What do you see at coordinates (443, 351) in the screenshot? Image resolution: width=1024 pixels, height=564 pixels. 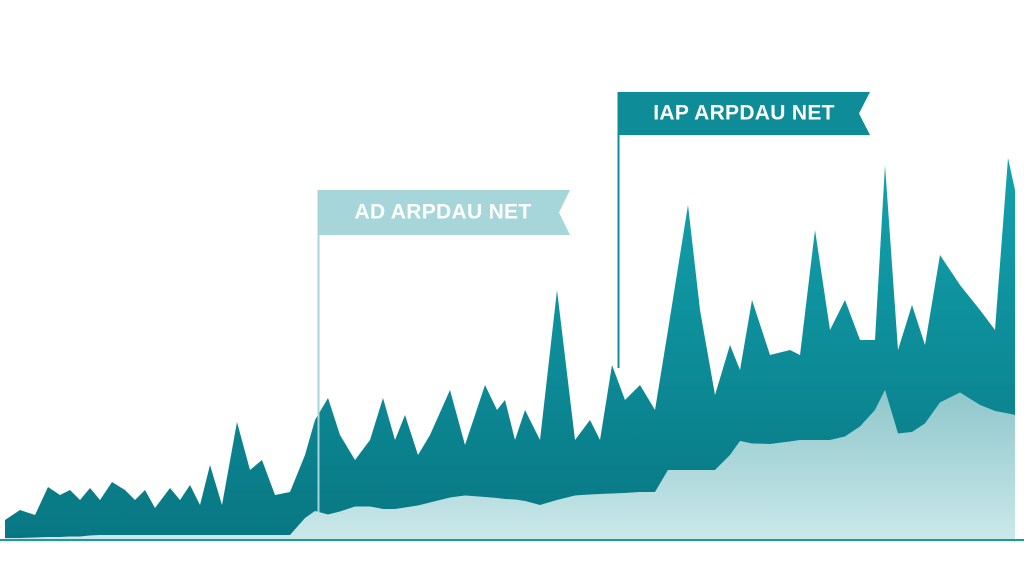 I see `ad-flag: AD ARPDAU NET` at bounding box center [443, 351].